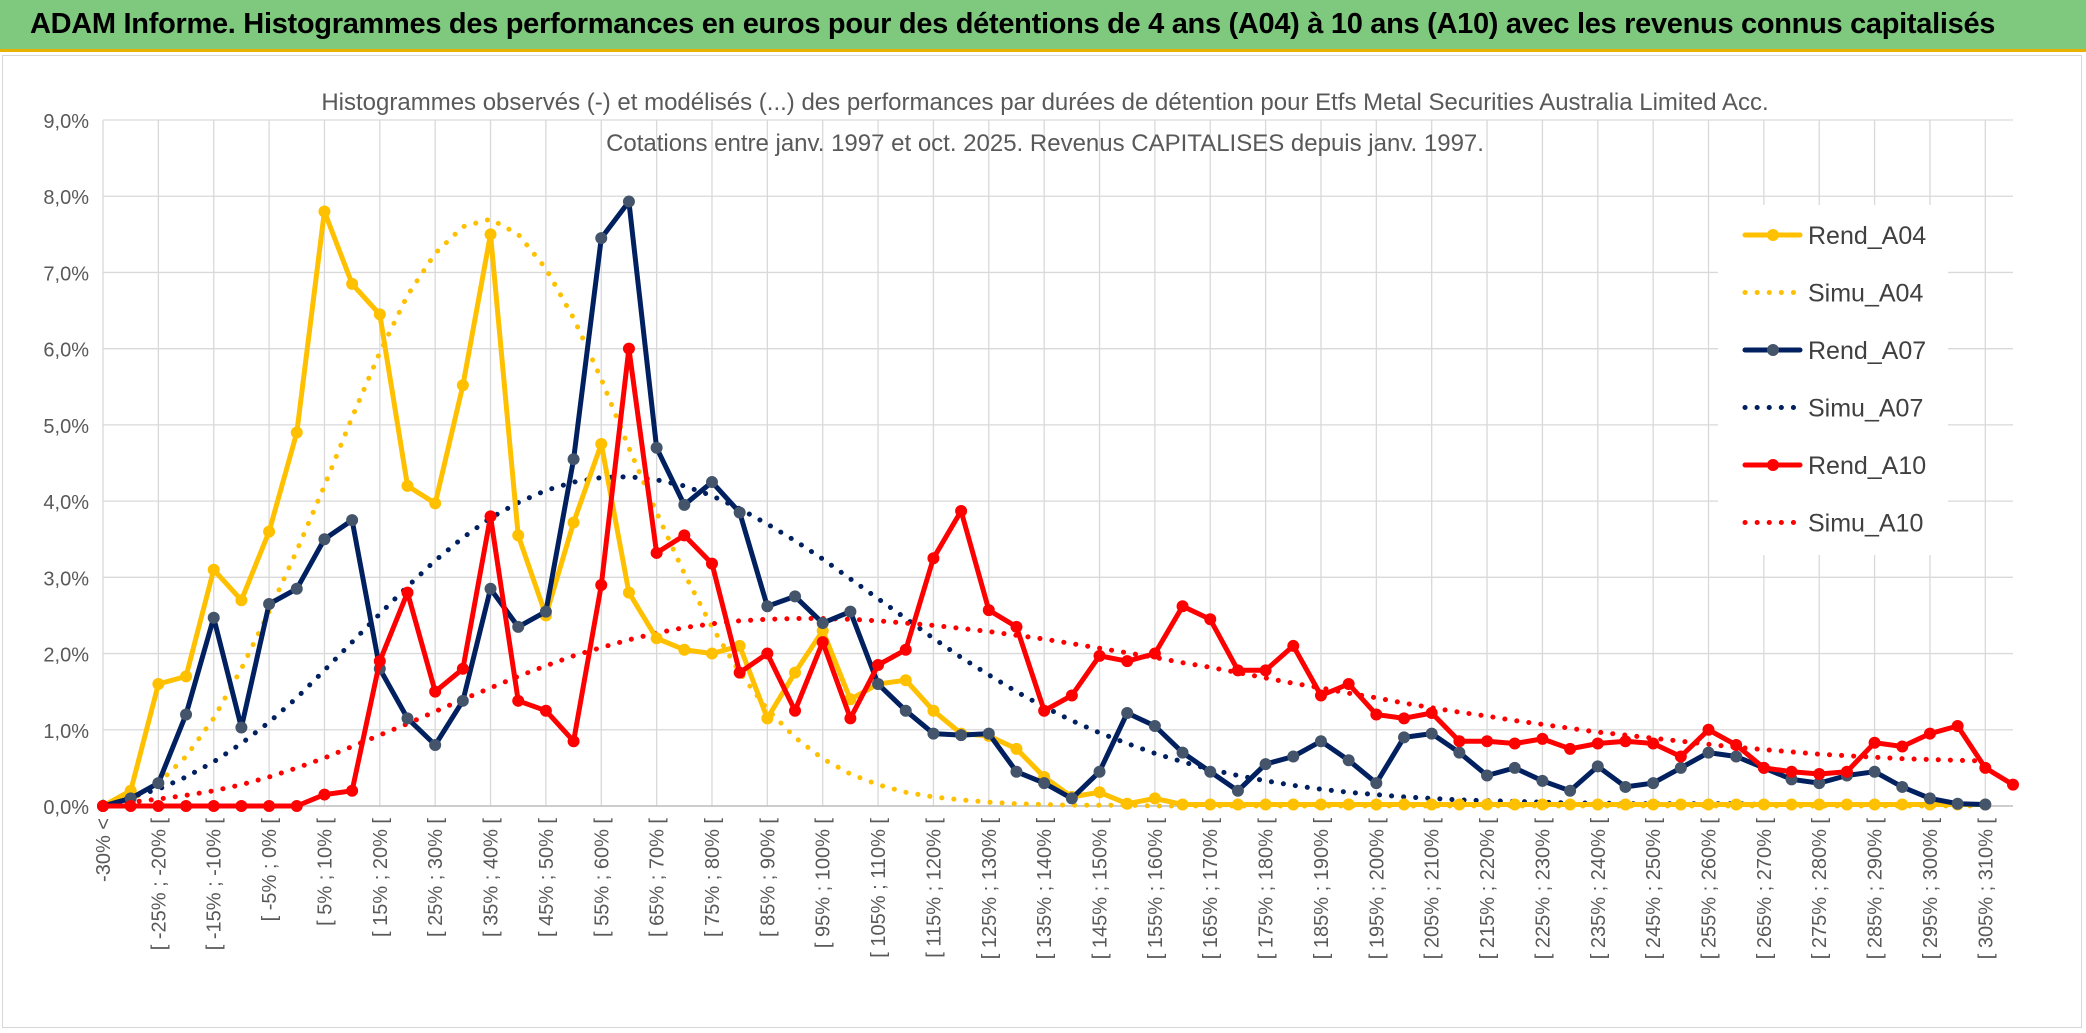  Describe the element at coordinates (66, 808) in the screenshot. I see `y-tick-label: 0,0%` at that location.